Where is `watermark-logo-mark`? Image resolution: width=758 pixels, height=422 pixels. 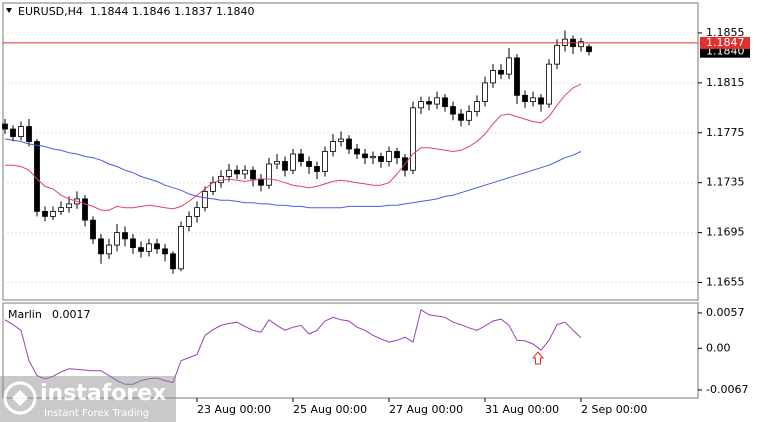
watermark-logo-mark is located at coordinates (20, 398).